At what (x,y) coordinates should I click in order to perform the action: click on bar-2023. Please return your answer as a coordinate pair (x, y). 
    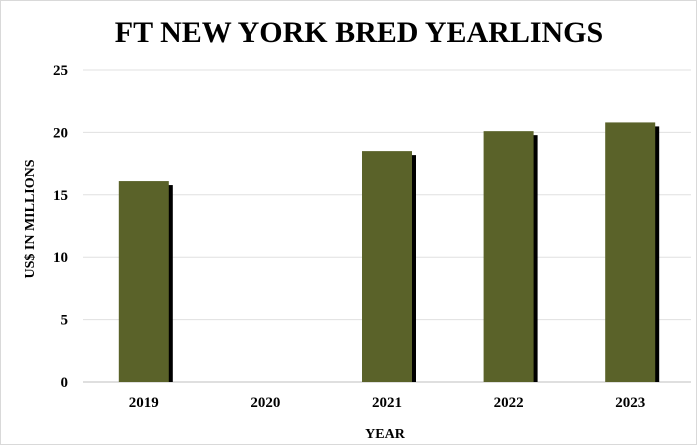
    Looking at the image, I should click on (630, 252).